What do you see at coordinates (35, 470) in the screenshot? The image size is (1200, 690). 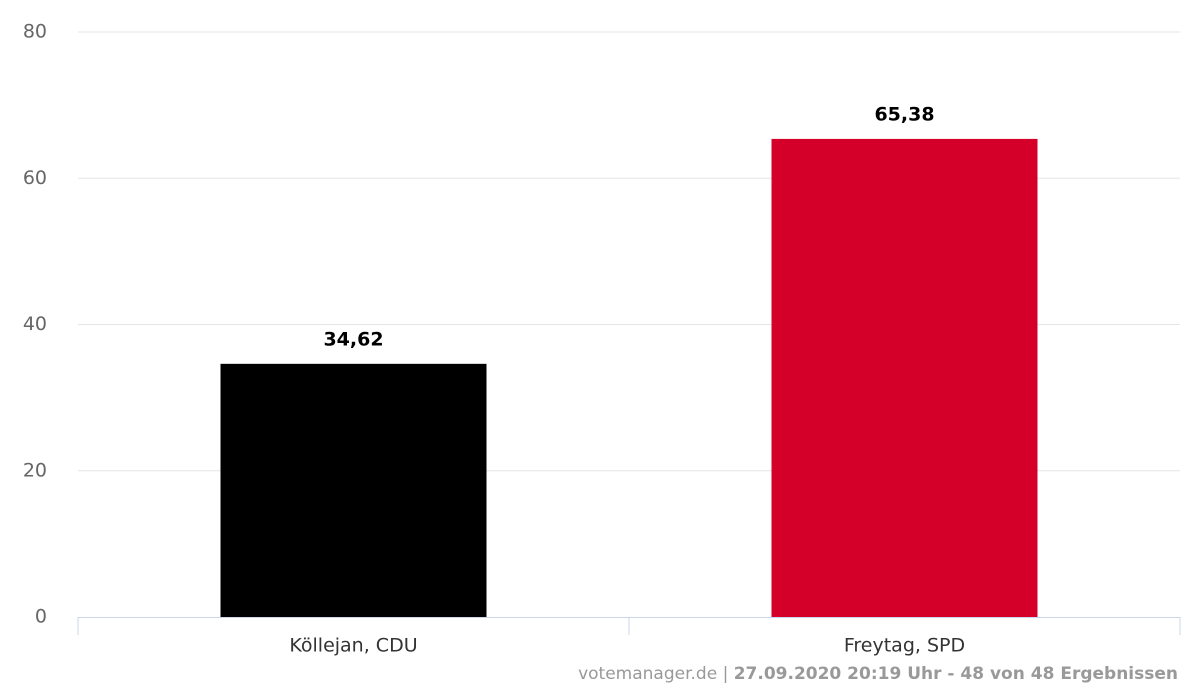 I see `y-tick-label: 20` at bounding box center [35, 470].